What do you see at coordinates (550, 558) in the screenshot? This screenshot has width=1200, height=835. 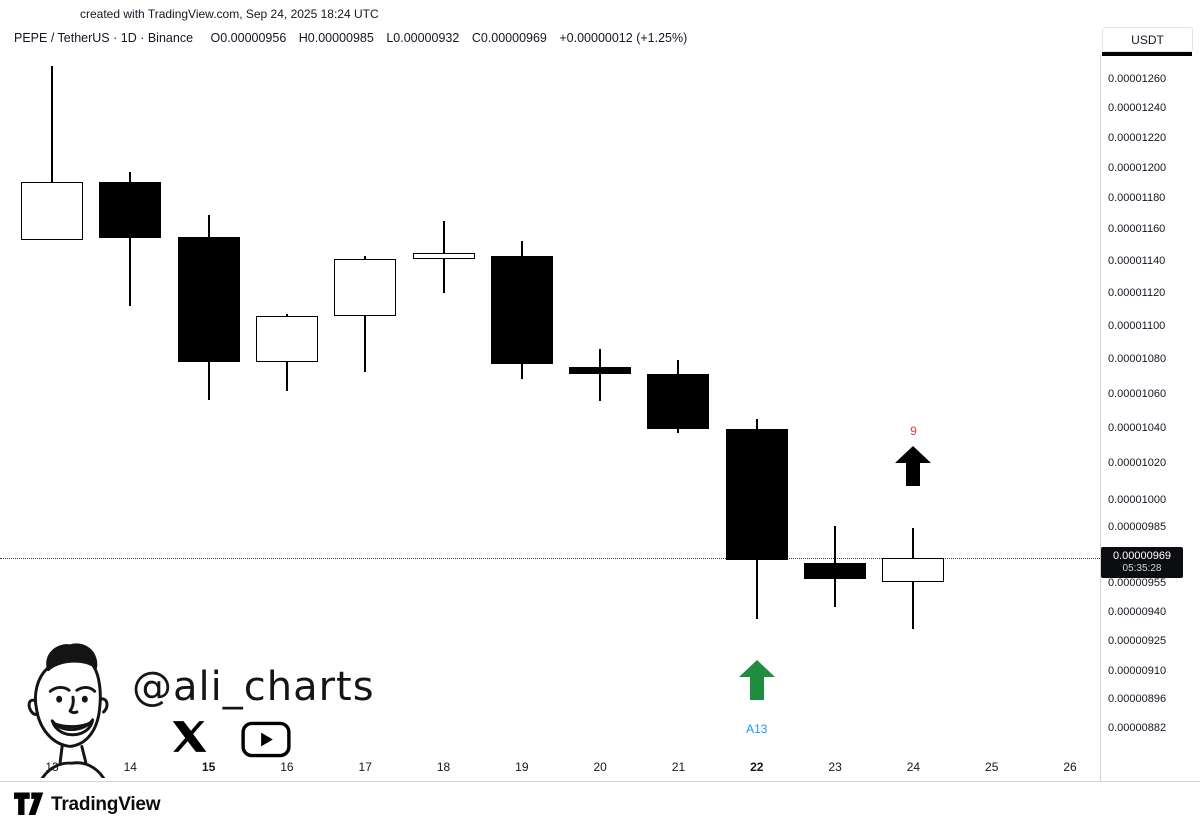 I see `last-price-line` at bounding box center [550, 558].